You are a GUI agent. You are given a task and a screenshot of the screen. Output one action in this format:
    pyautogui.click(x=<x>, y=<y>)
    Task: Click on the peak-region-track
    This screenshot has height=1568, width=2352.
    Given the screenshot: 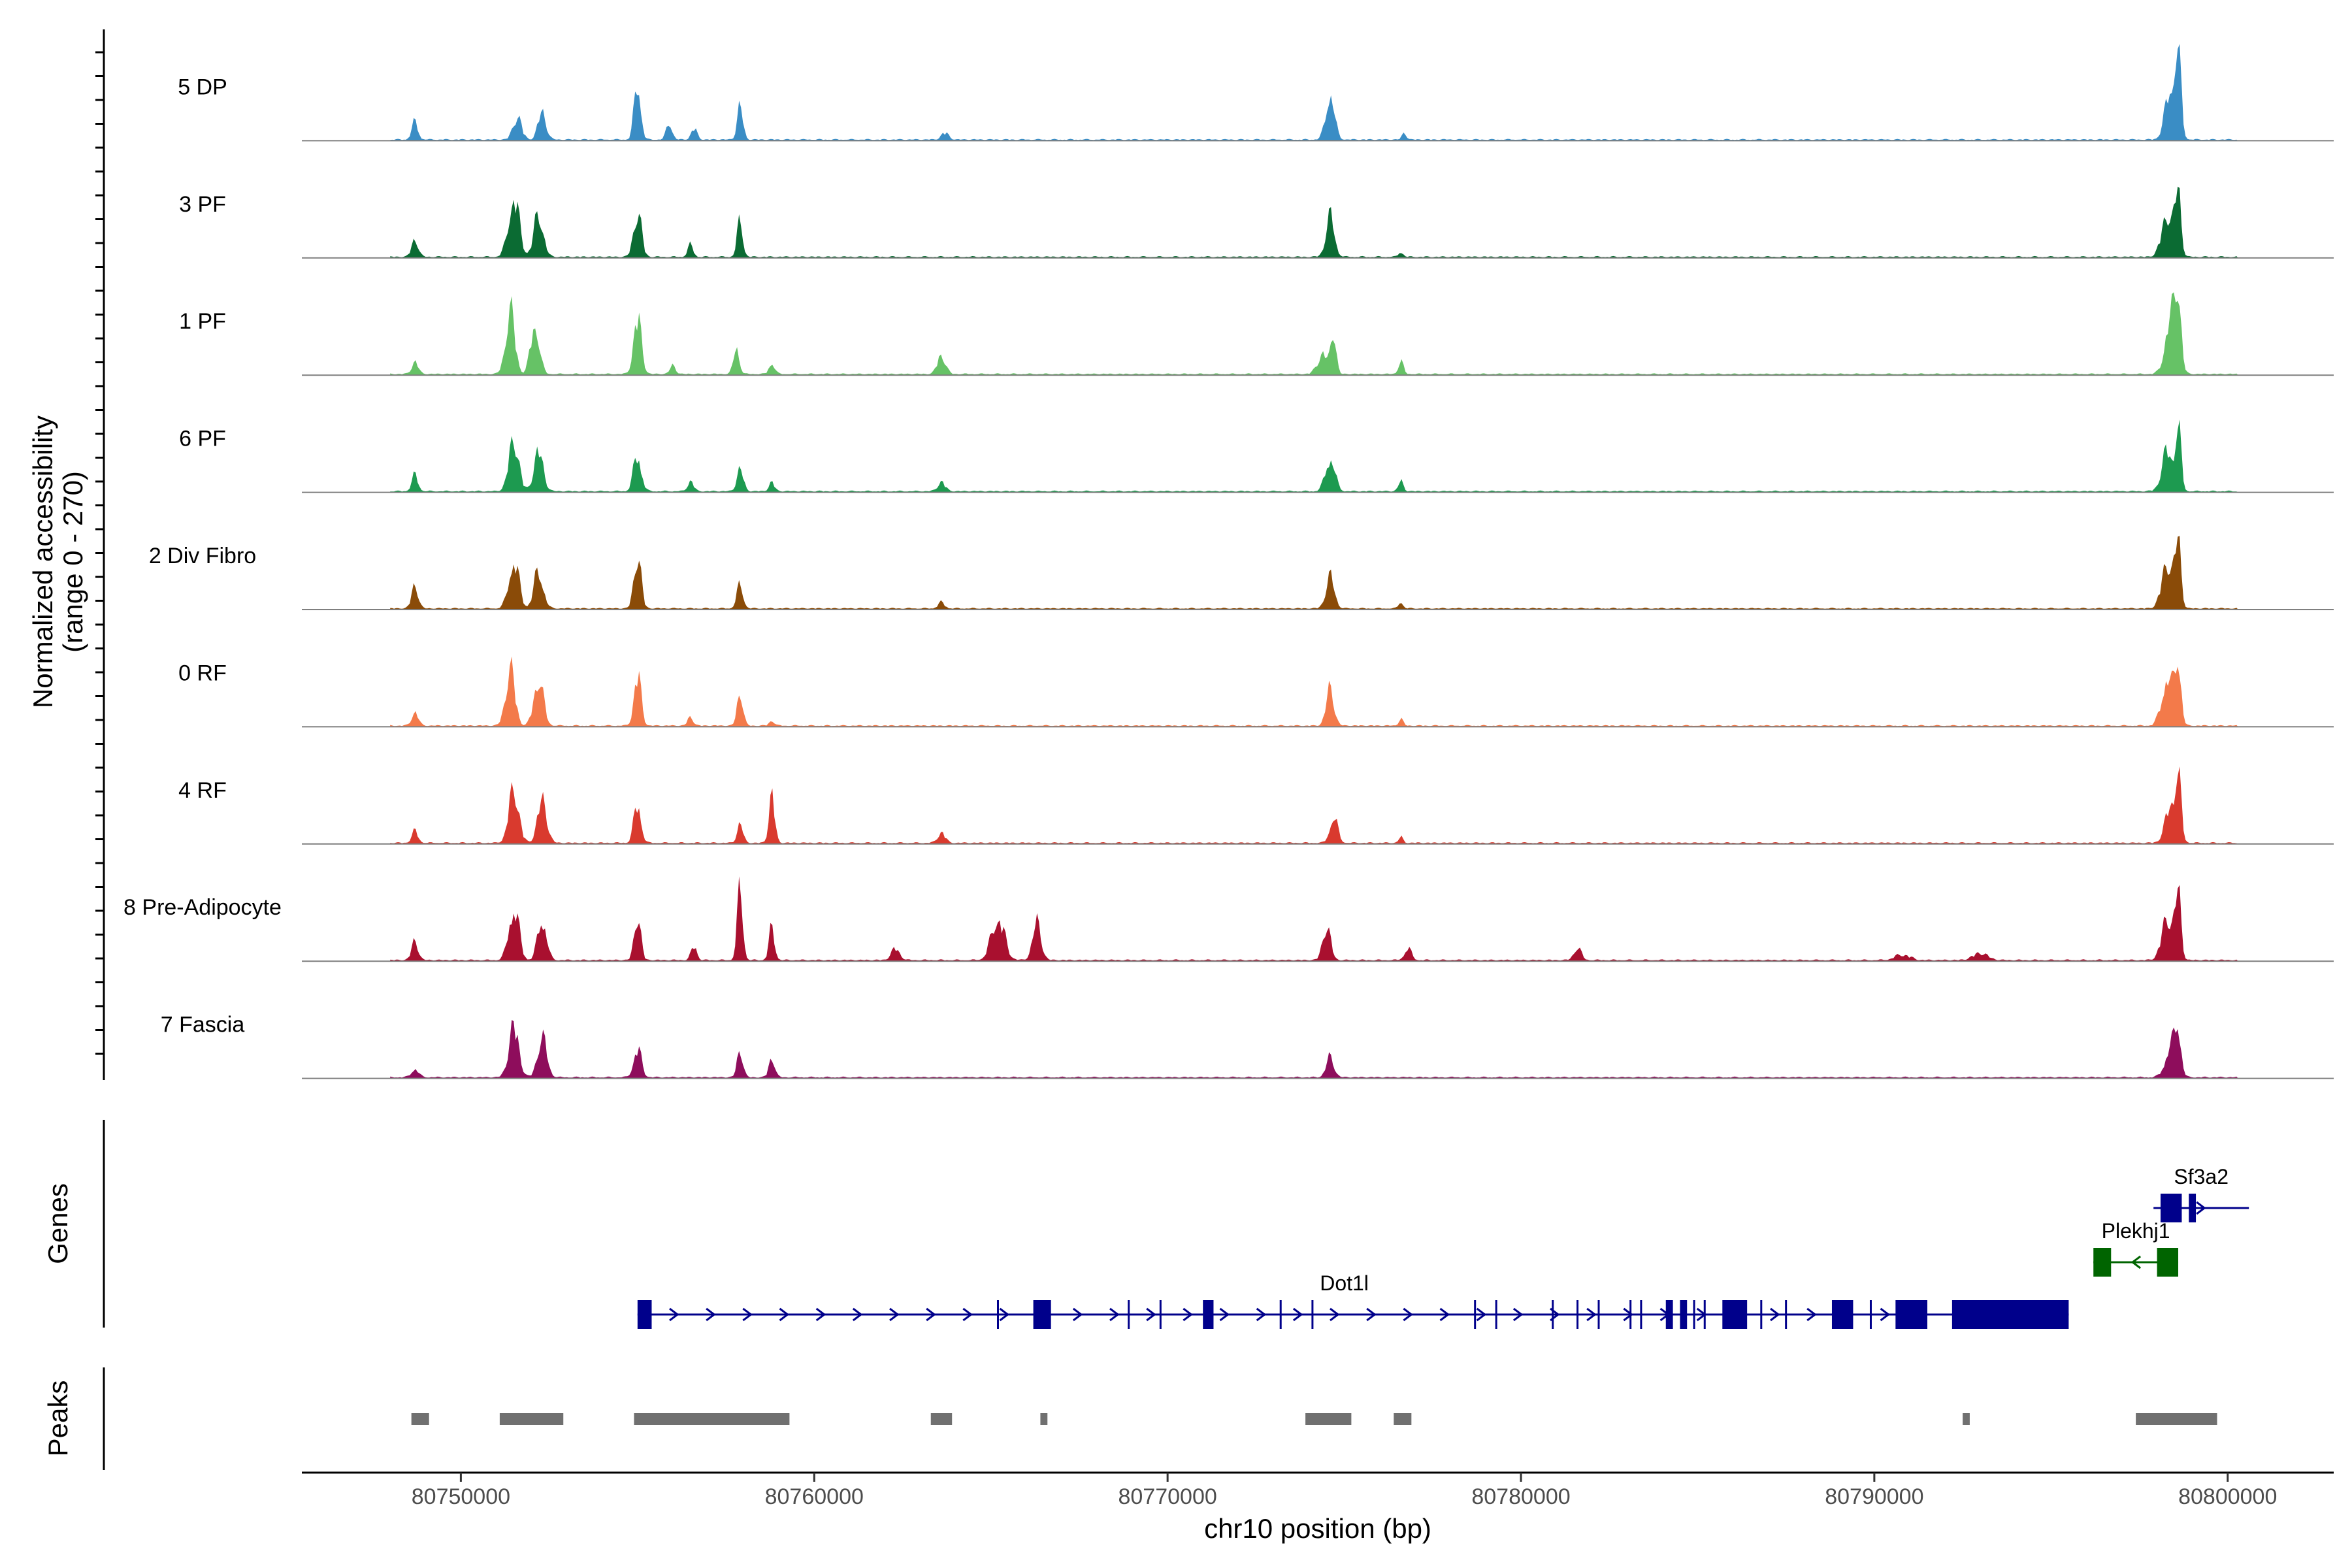 What is the action you would take?
    pyautogui.click(x=1314, y=1419)
    